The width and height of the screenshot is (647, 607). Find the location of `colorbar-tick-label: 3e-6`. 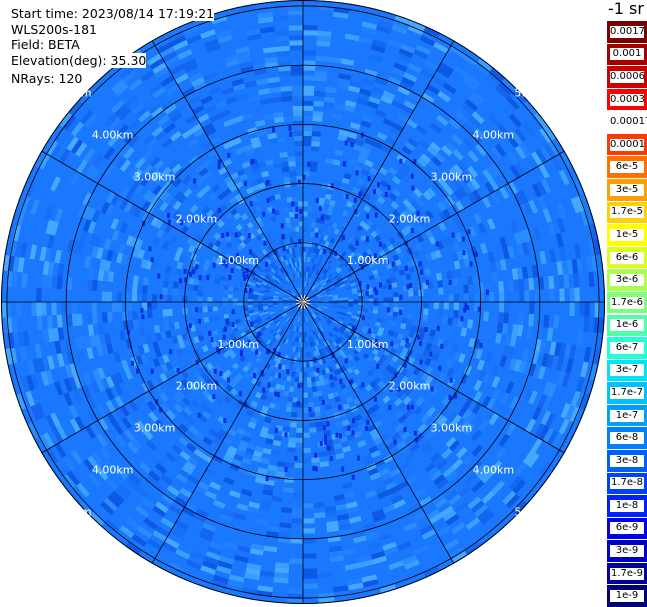

colorbar-tick-label: 3e-6 is located at coordinates (627, 280).